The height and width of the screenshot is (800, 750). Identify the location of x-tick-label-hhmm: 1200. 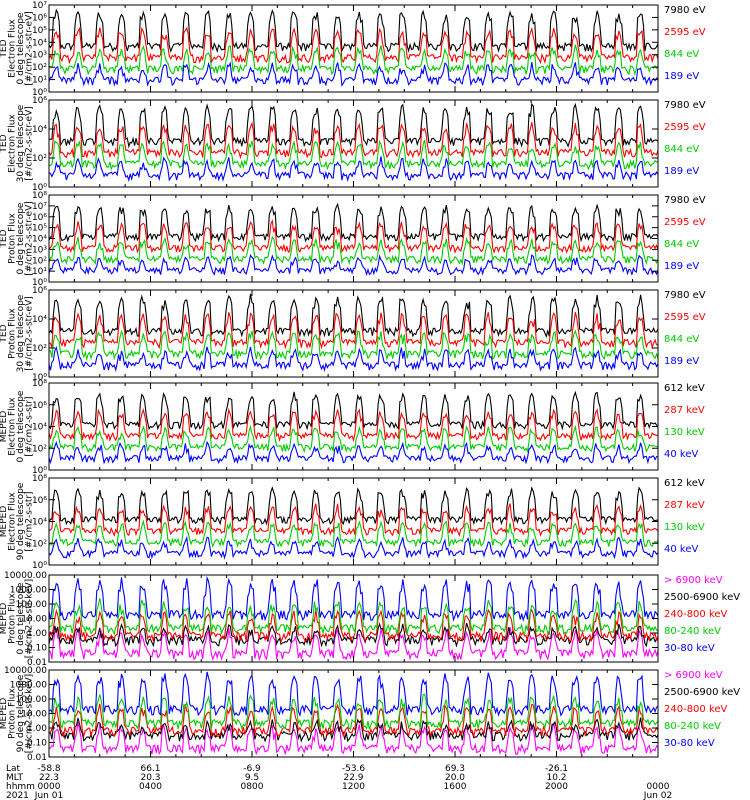
(353, 787).